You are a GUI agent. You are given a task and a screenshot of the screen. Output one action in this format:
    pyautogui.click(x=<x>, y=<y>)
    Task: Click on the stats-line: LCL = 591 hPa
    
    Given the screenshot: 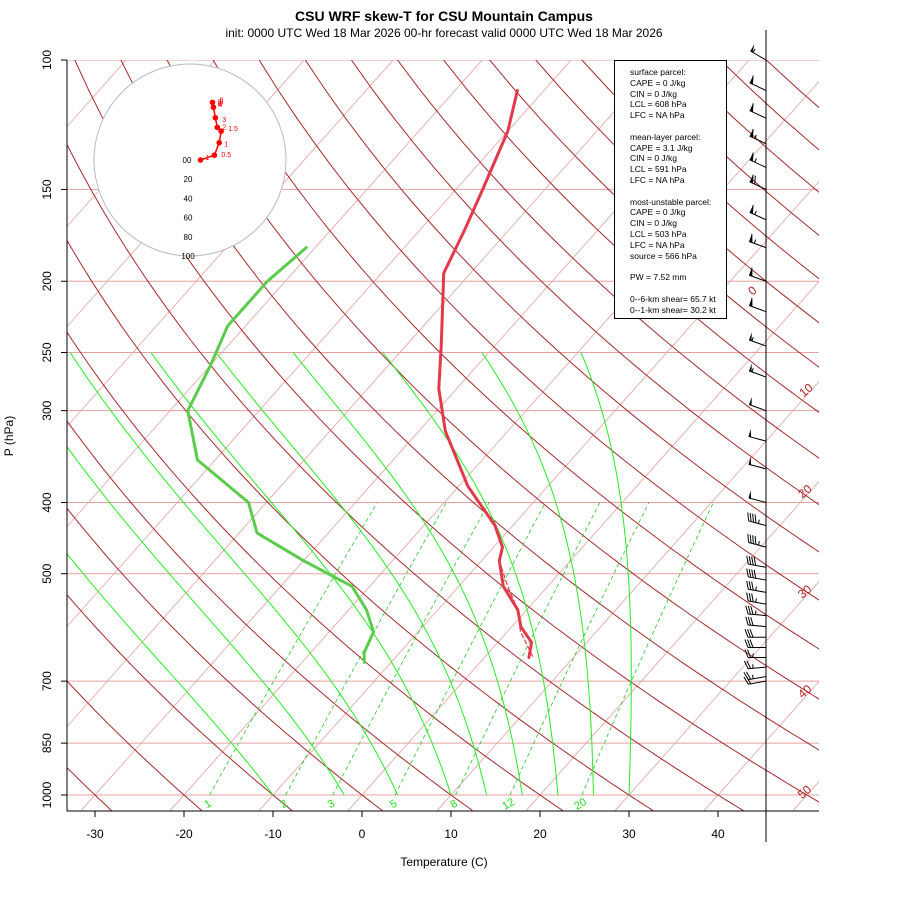 What is the action you would take?
    pyautogui.click(x=658, y=169)
    